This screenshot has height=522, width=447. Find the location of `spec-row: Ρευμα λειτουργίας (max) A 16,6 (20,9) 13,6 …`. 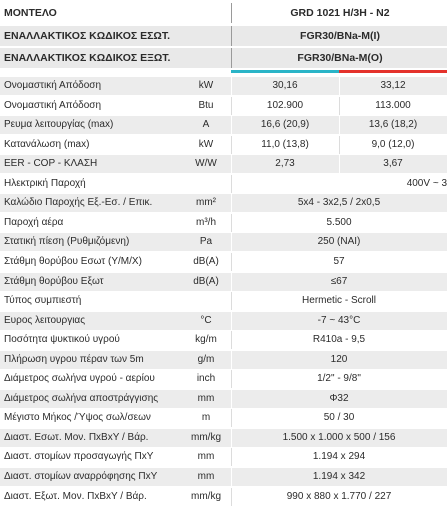

spec-row: Ρευμα λειτουργίας (max) A 16,6 (20,9) 13,6 … is located at coordinates (223, 125).